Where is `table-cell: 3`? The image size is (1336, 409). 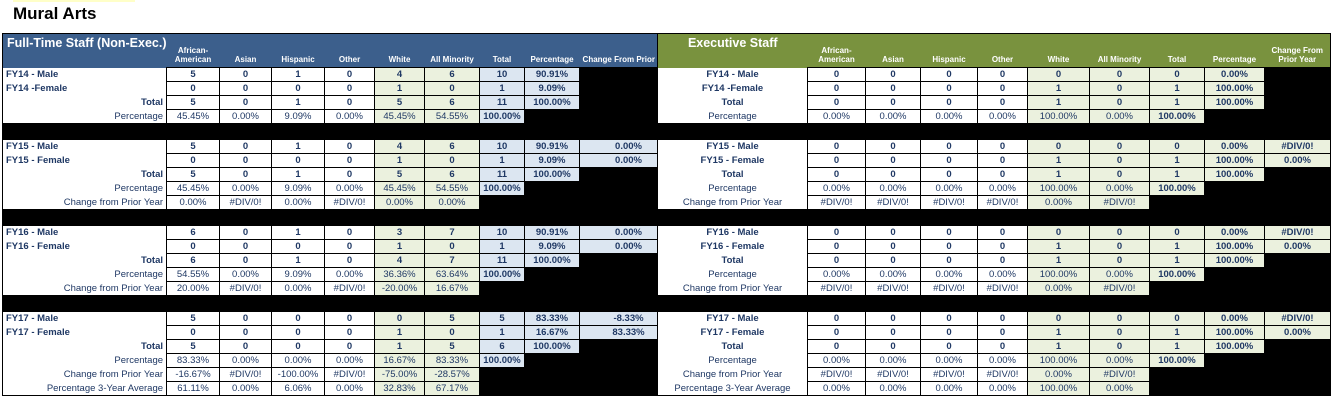 table-cell: 3 is located at coordinates (400, 232).